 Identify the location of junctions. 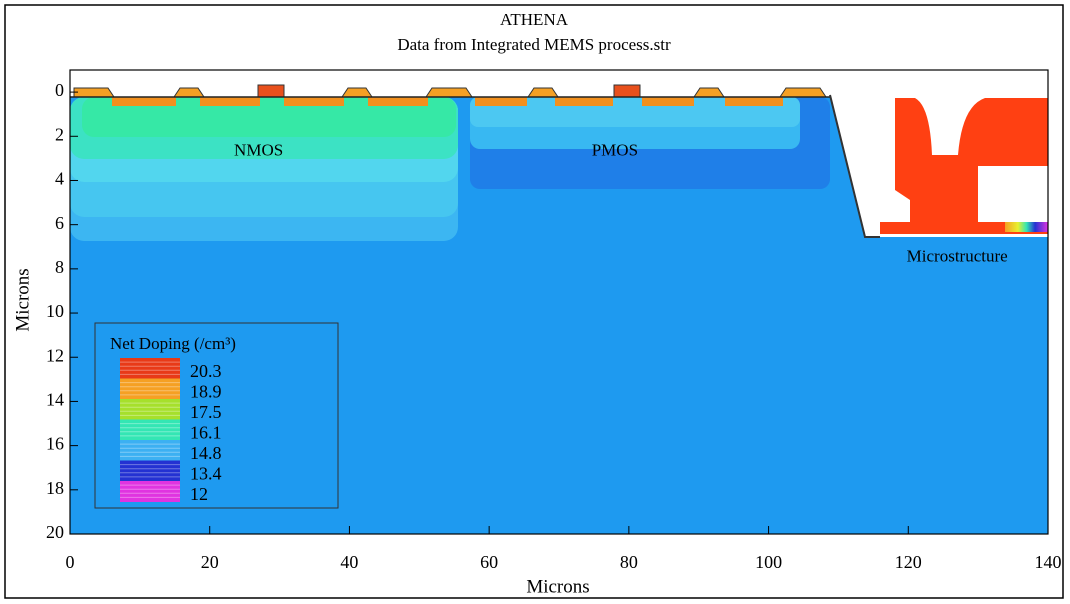
(447, 101).